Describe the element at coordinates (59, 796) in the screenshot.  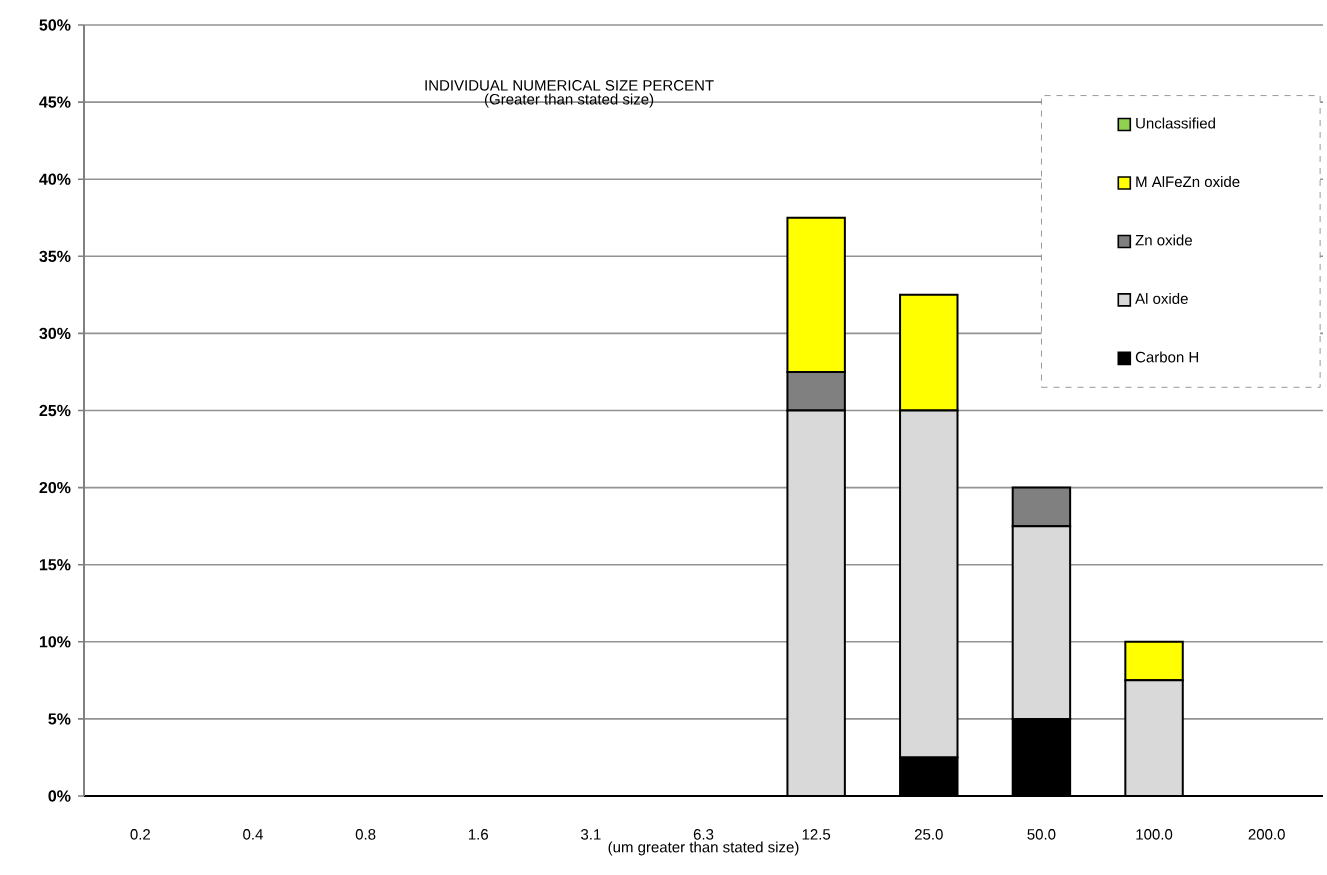
I see `y-tick-label: 0%` at that location.